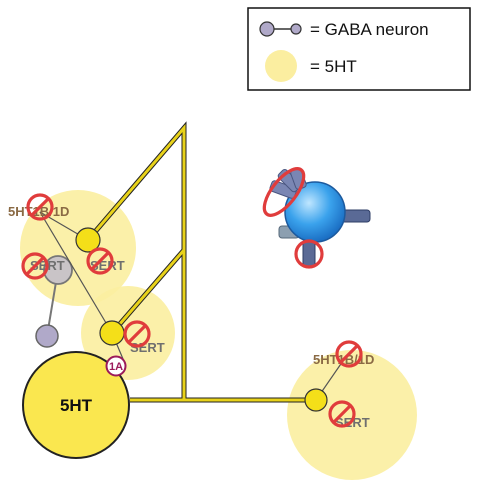 This screenshot has width=480, height=489. What do you see at coordinates (284, 192) in the screenshot?
I see `receptor-block-ring-upper` at bounding box center [284, 192].